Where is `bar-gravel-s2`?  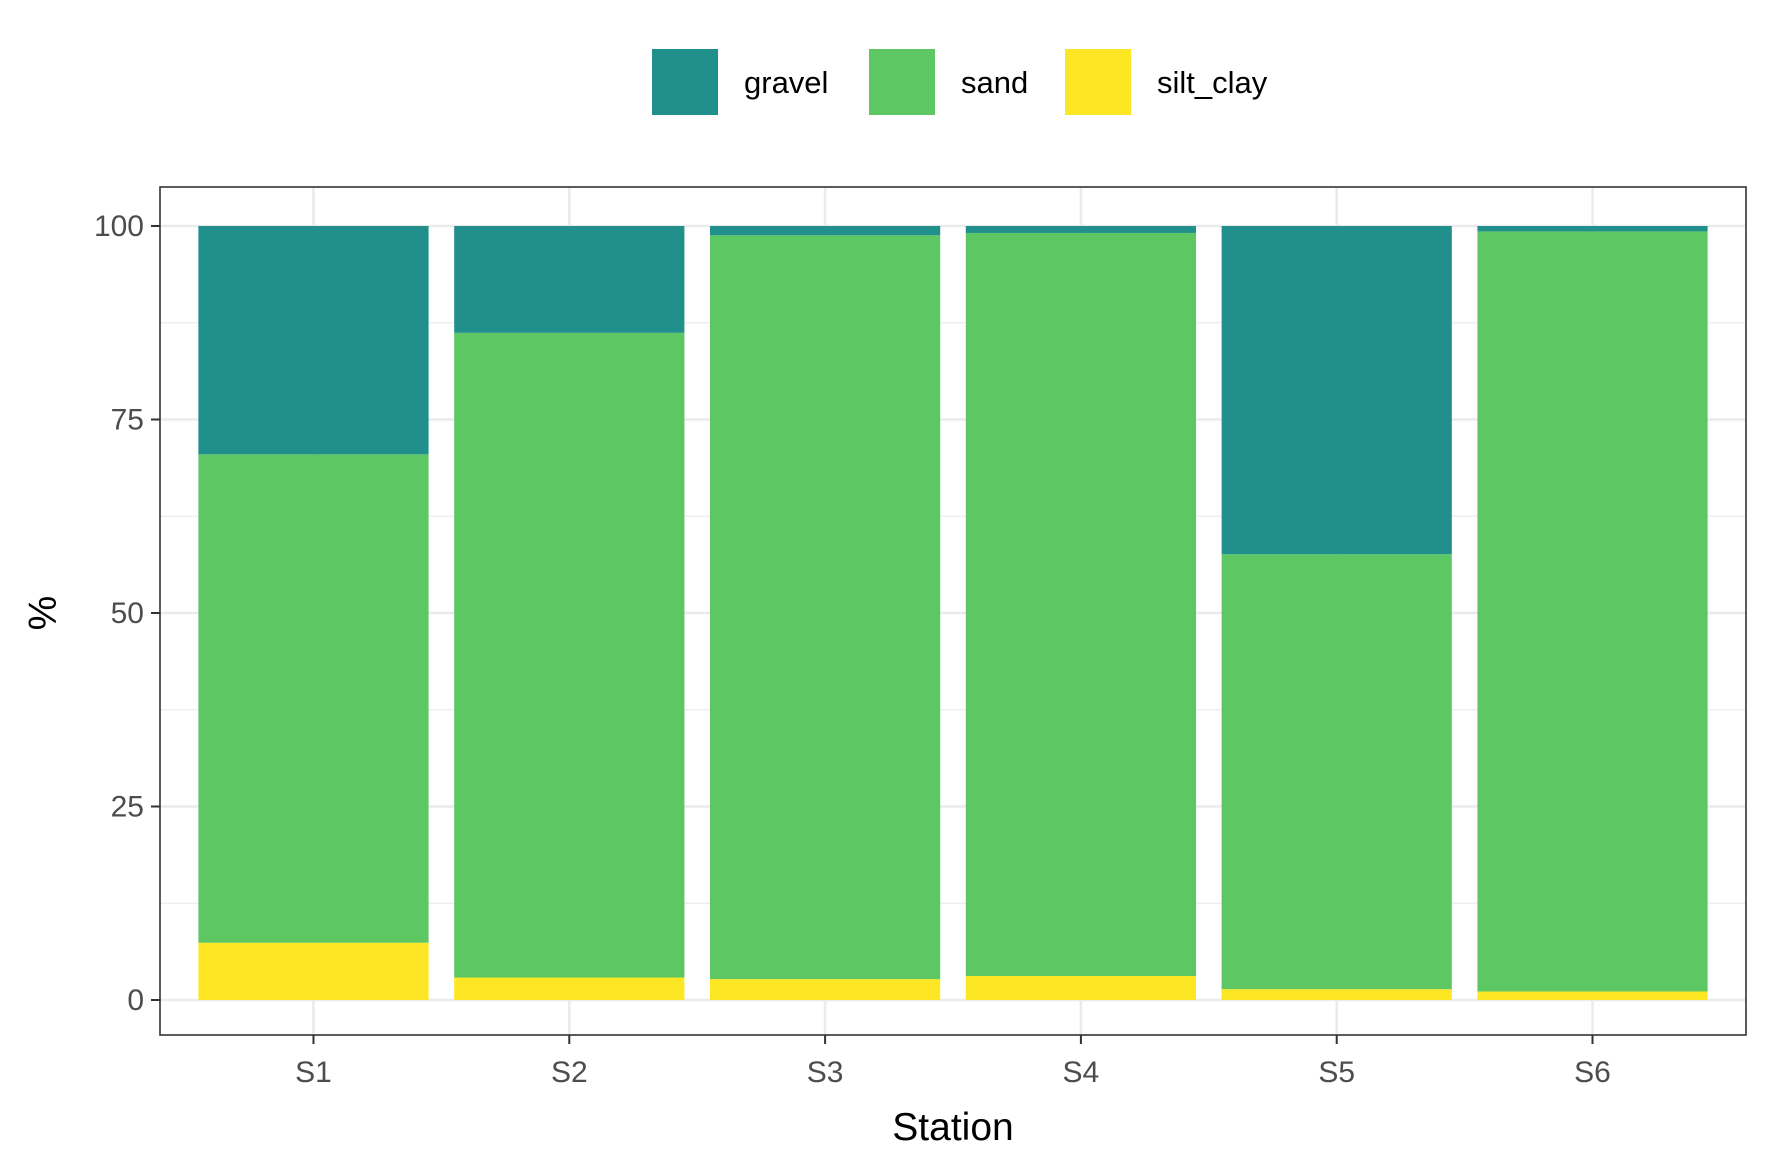 bar-gravel-s2 is located at coordinates (569, 279).